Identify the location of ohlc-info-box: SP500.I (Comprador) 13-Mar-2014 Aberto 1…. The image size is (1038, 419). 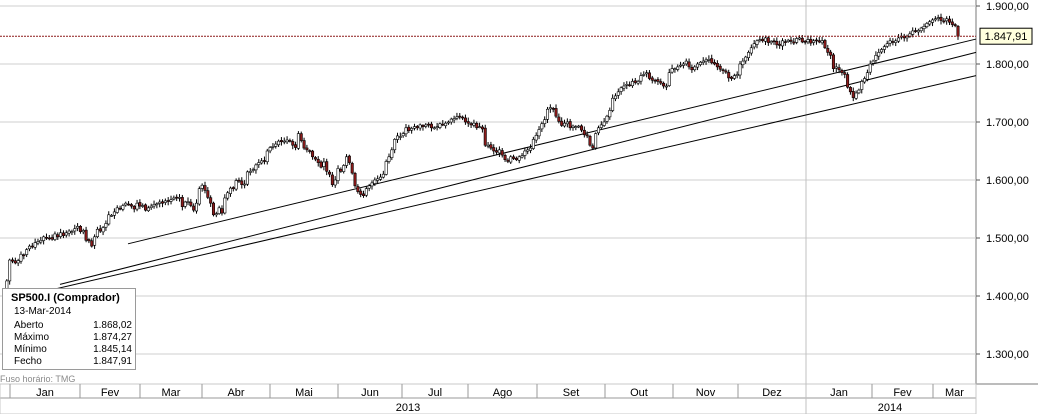
(69, 329).